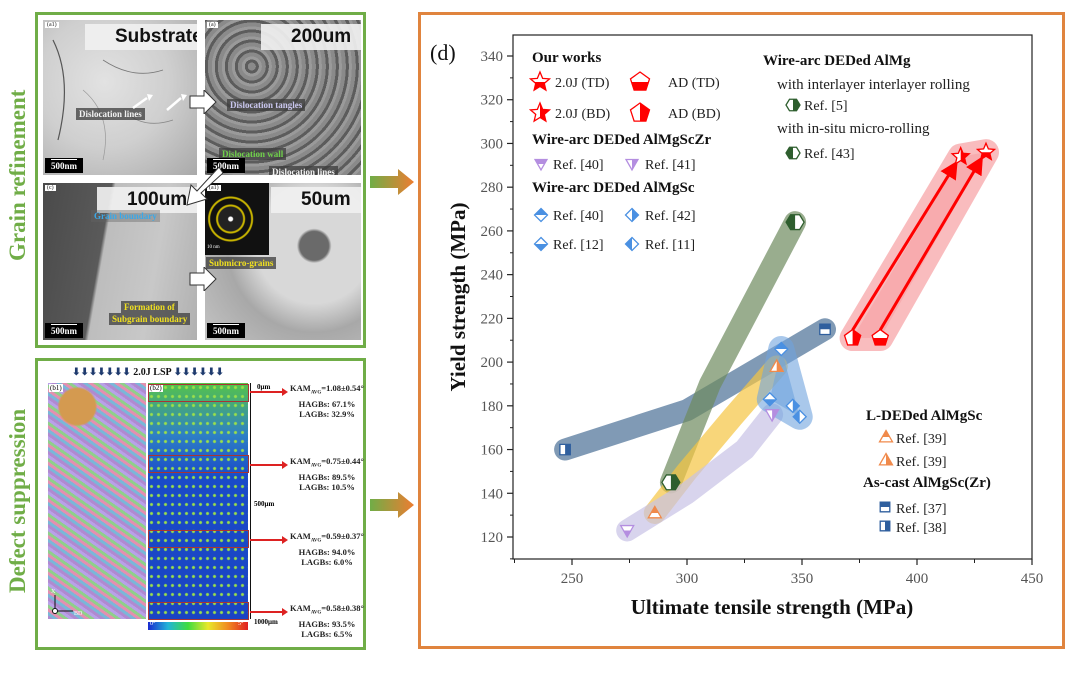 Image resolution: width=1080 pixels, height=686 pixels. Describe the element at coordinates (694, 114) in the screenshot. I see `legend-entry: AD (BD)` at that location.